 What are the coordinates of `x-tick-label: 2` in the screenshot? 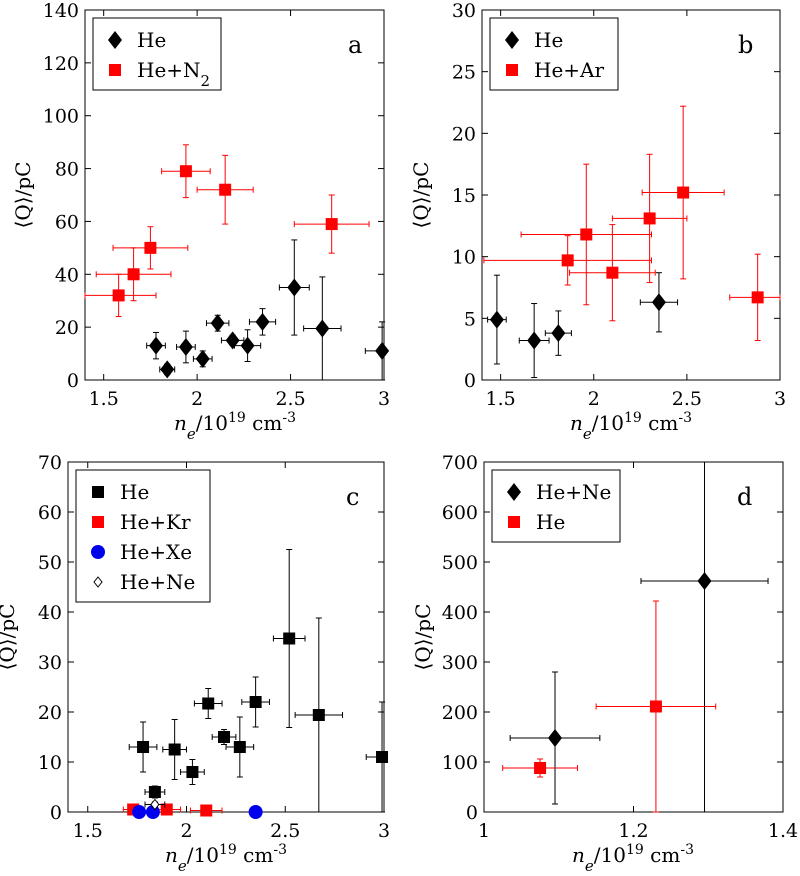 It's located at (594, 399).